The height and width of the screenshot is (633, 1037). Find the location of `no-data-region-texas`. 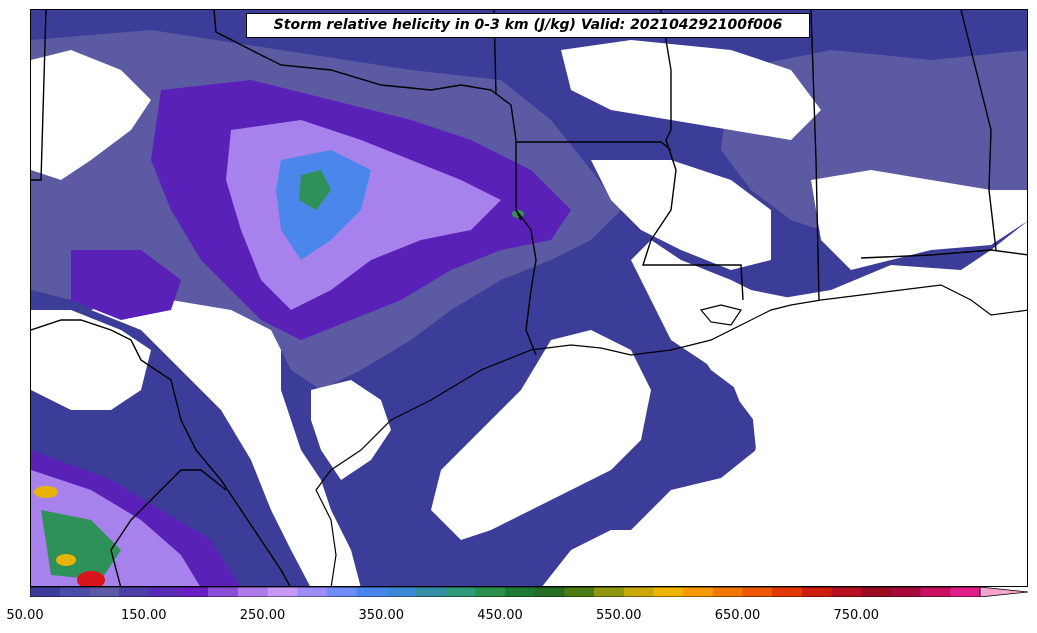

no-data-region-texas is located at coordinates (351, 430).